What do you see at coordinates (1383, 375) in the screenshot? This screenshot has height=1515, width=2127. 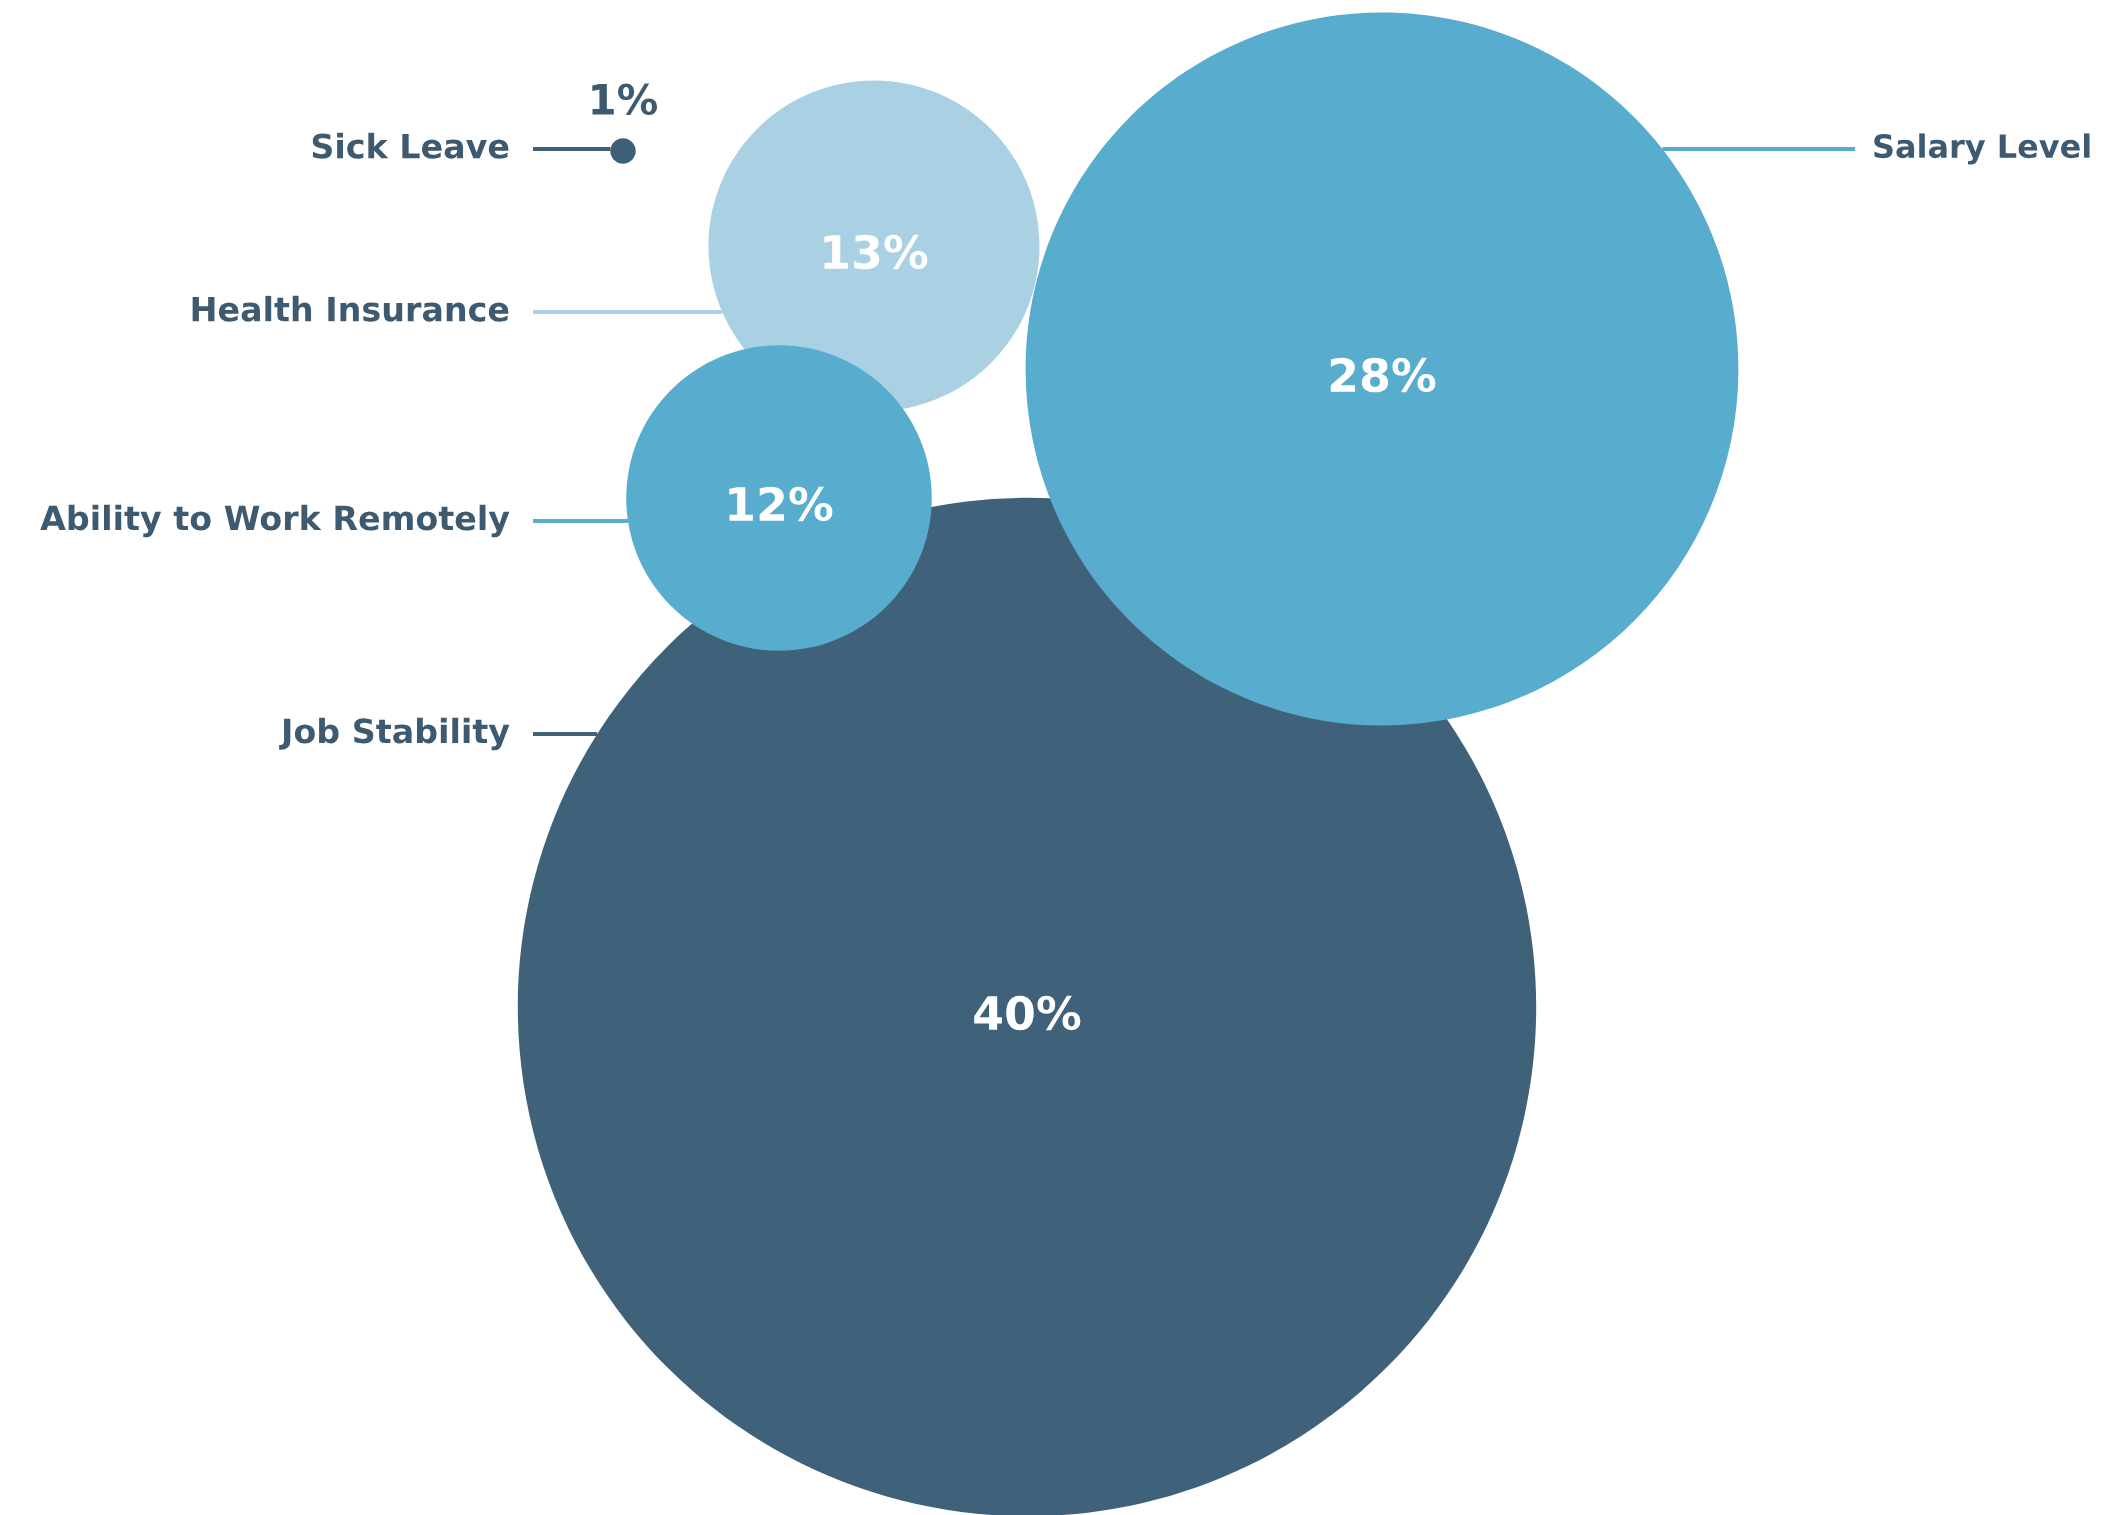 I see `data-label: 28%` at bounding box center [1383, 375].